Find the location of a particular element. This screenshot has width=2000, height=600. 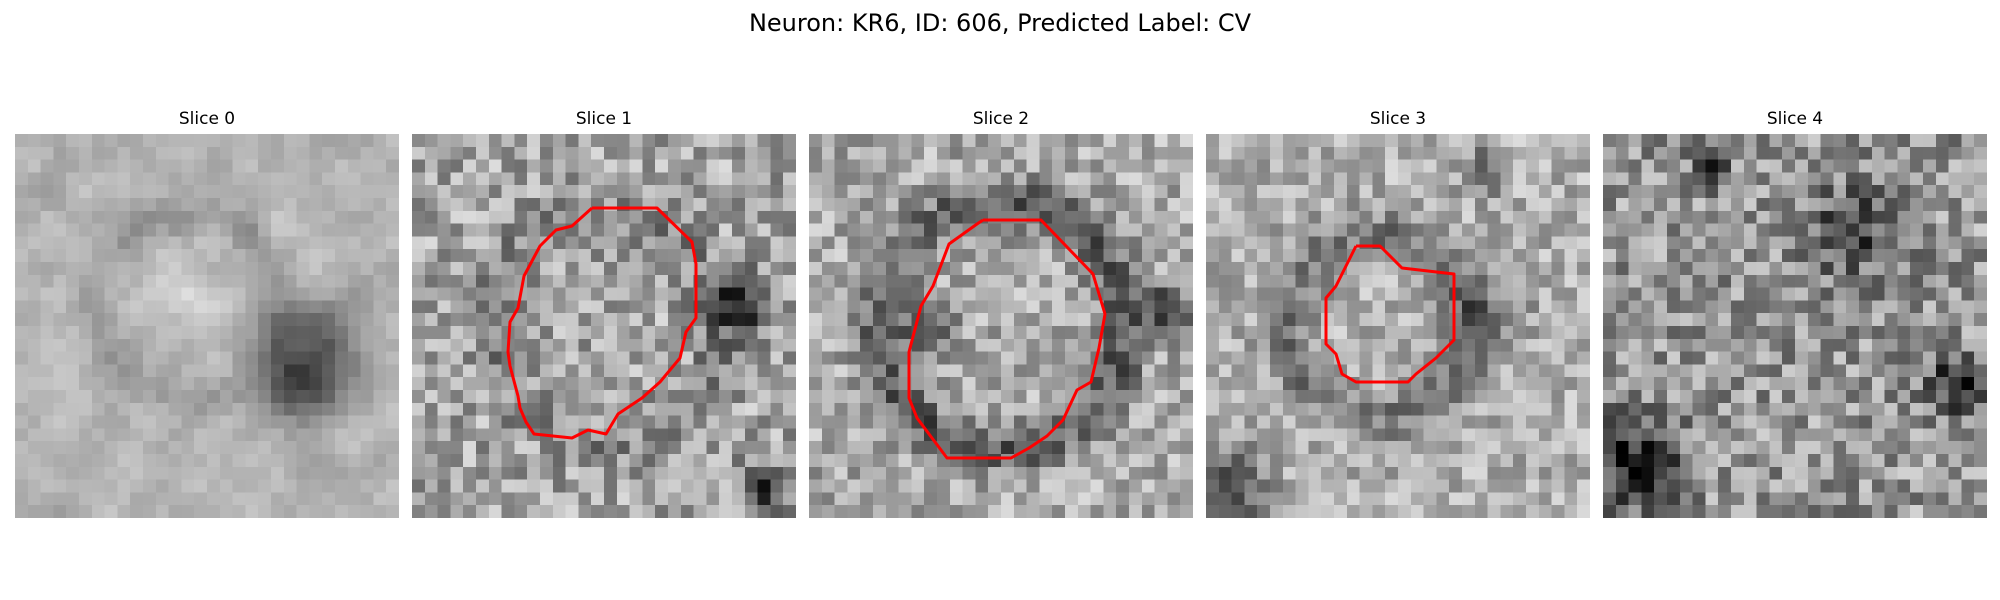

slice-title: Slice 3 is located at coordinates (1398, 119).